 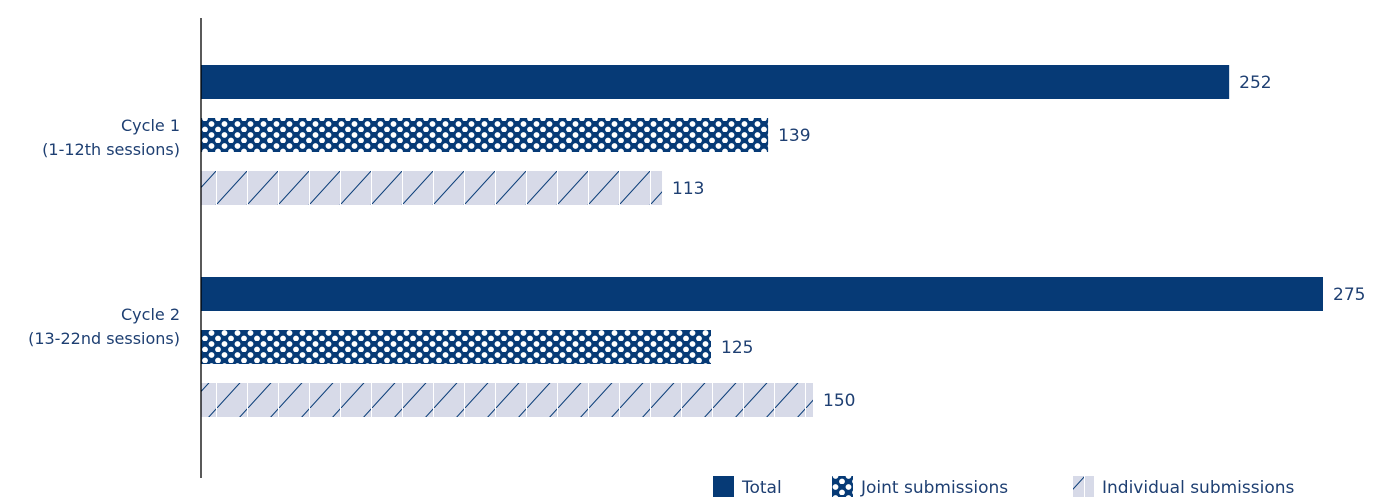 I want to click on legend-item-individual-submissions: Individual submissions, so click(x=1184, y=486).